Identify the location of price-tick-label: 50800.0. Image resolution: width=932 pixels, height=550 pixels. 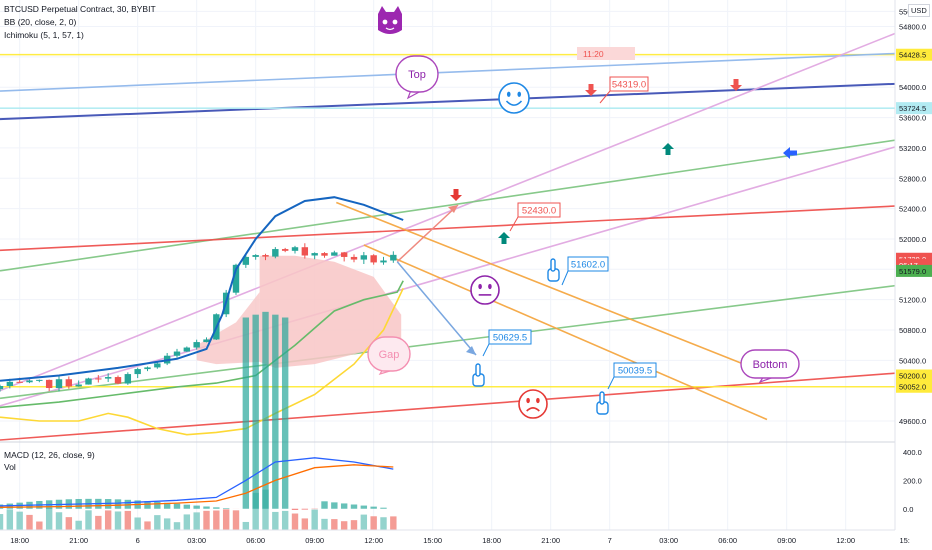
(912, 330).